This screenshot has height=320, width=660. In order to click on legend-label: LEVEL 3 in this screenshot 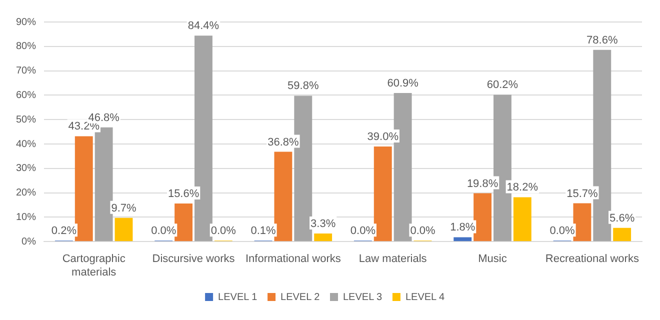, I will do `click(363, 297)`.